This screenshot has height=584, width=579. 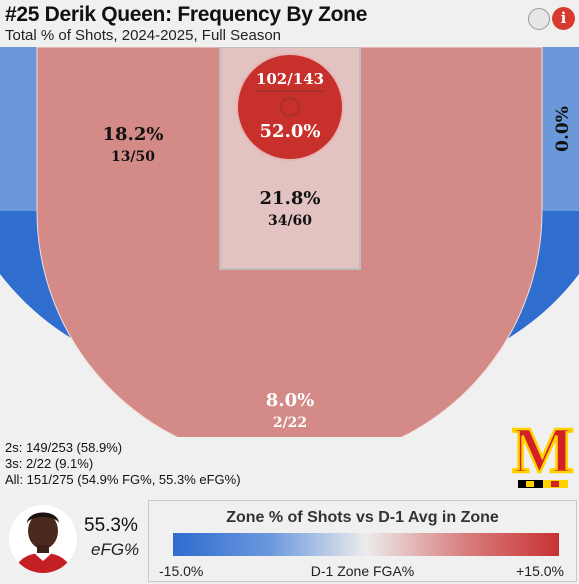 I want to click on threes-stat: 3s: 2/22 (9.1%), so click(x=49, y=463).